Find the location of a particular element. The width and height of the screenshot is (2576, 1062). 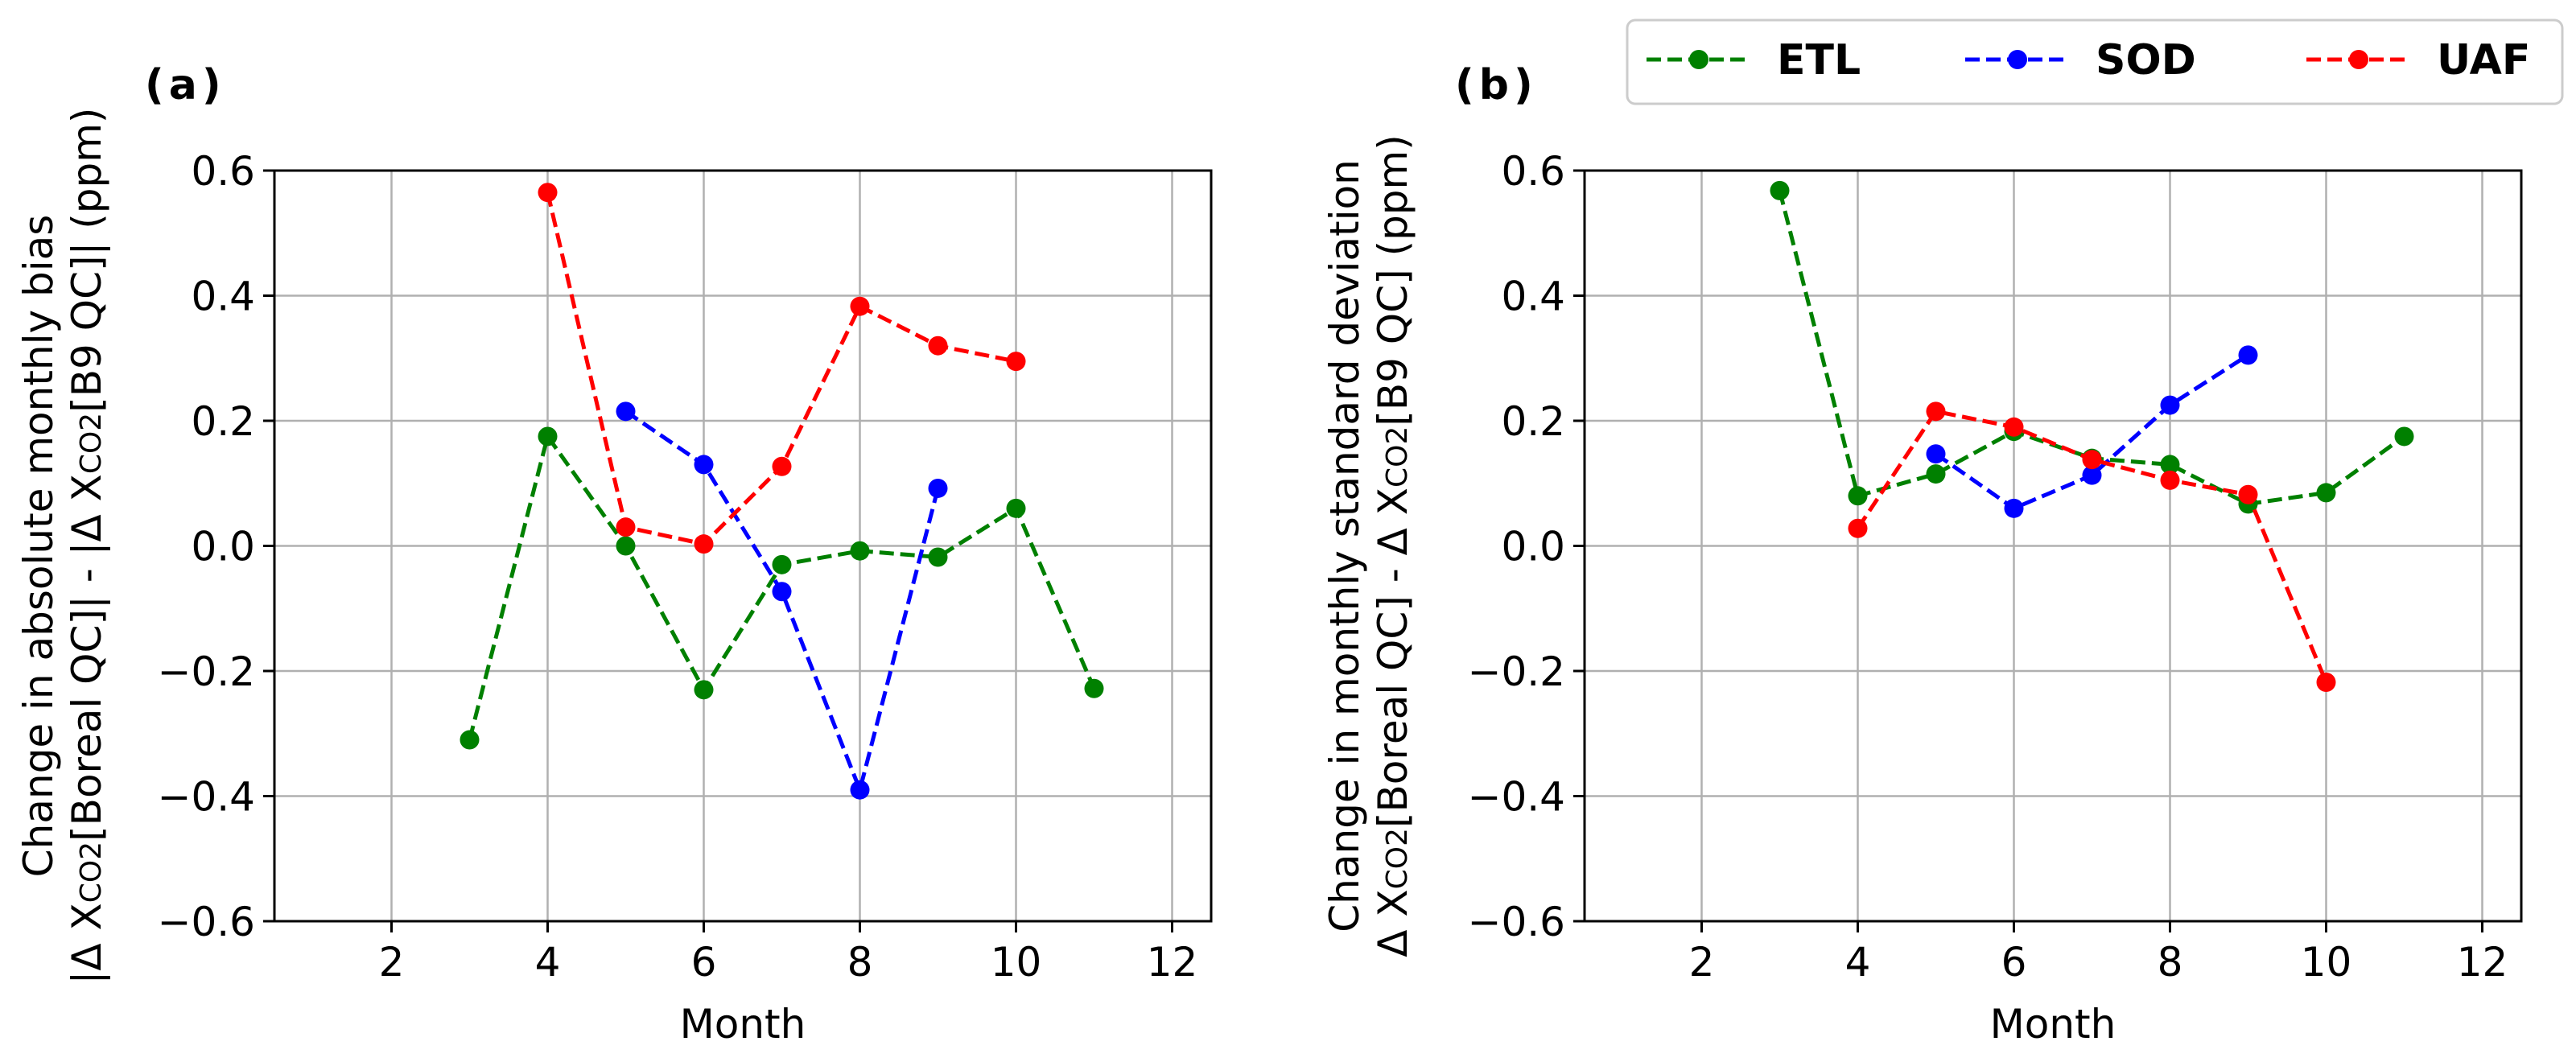

panel-label: (b) is located at coordinates (1496, 85).